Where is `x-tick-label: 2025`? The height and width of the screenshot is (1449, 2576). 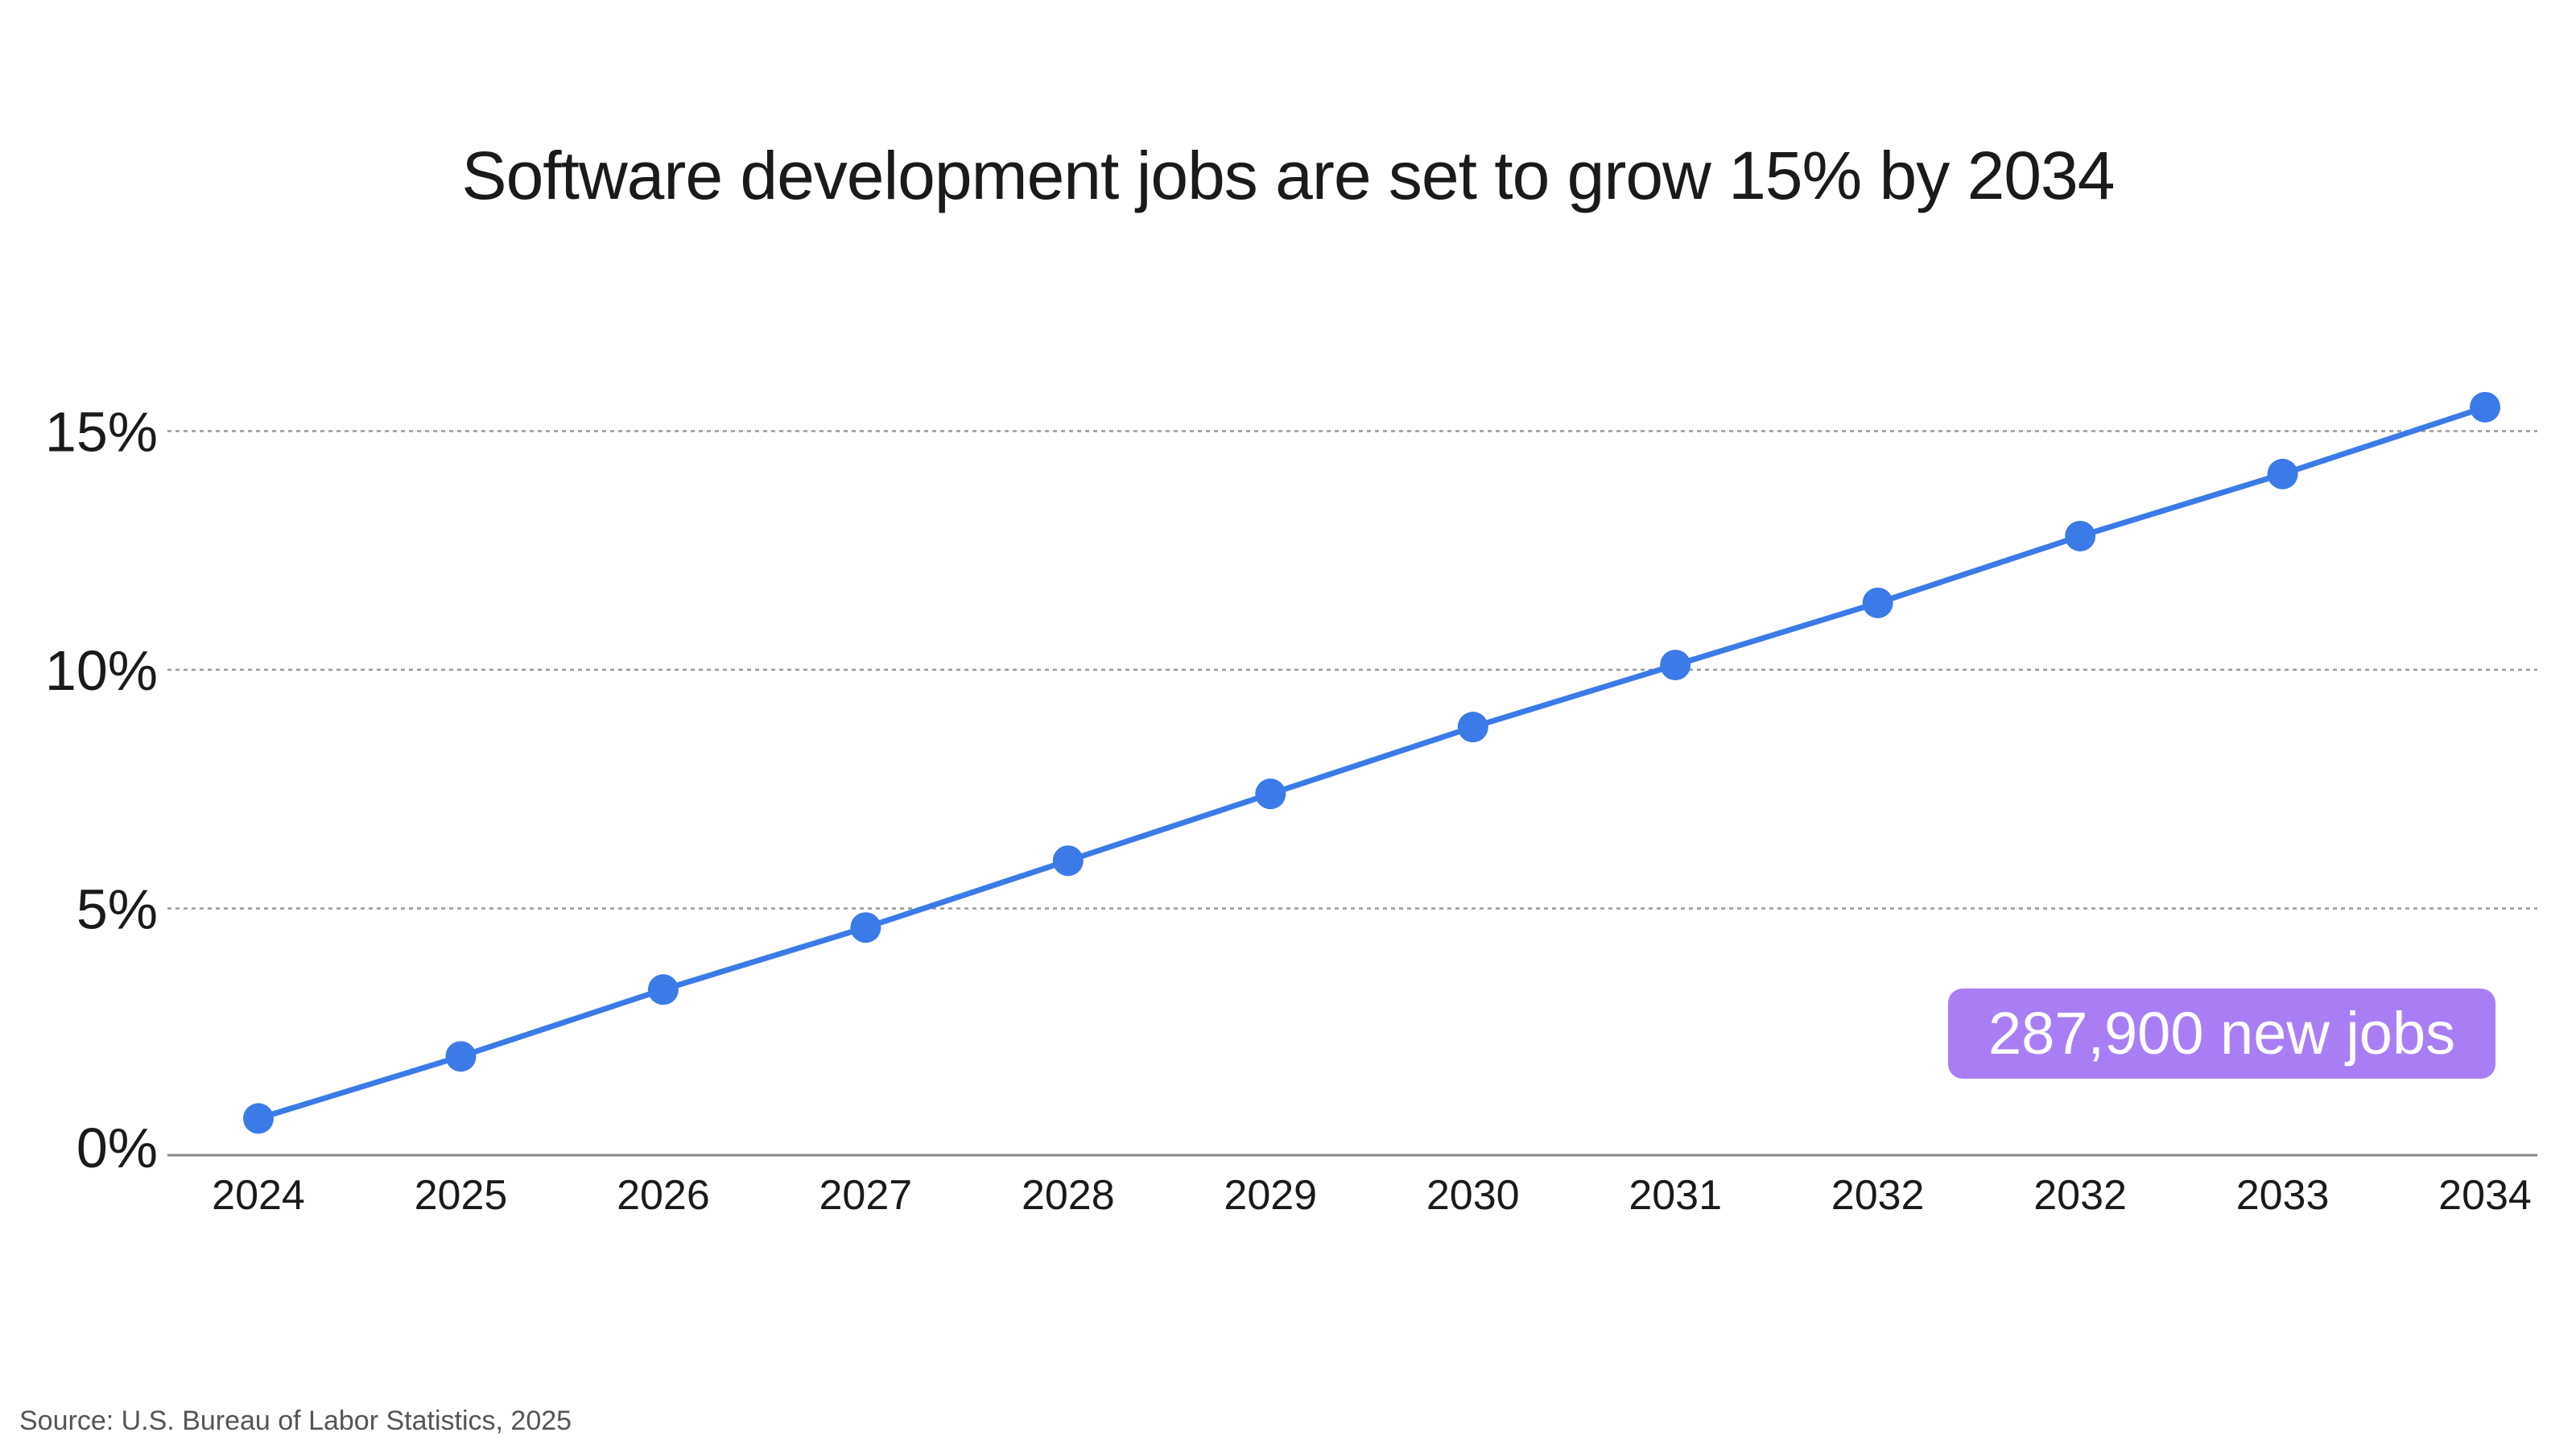 x-tick-label: 2025 is located at coordinates (462, 1195).